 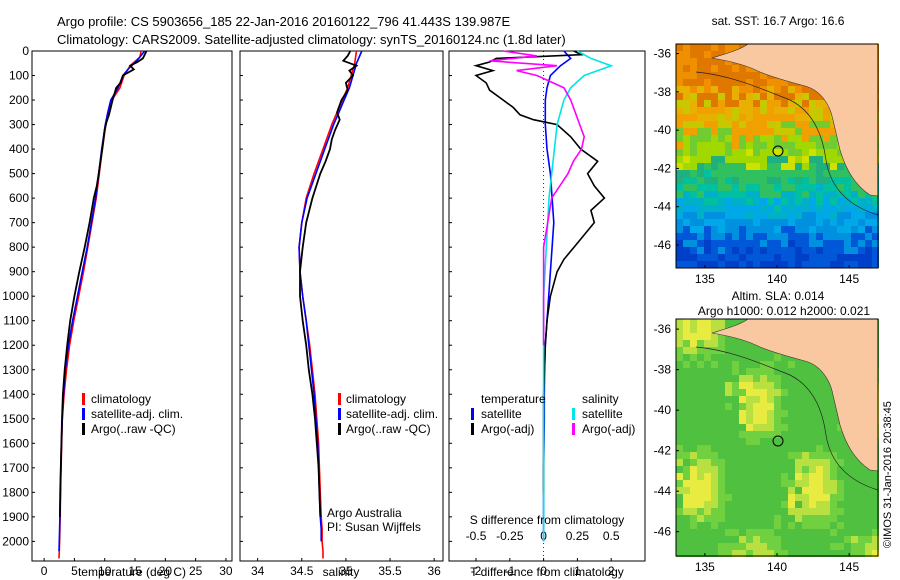 What do you see at coordinates (663, 207) in the screenshot?
I see `map-y-tick-label: -44` at bounding box center [663, 207].